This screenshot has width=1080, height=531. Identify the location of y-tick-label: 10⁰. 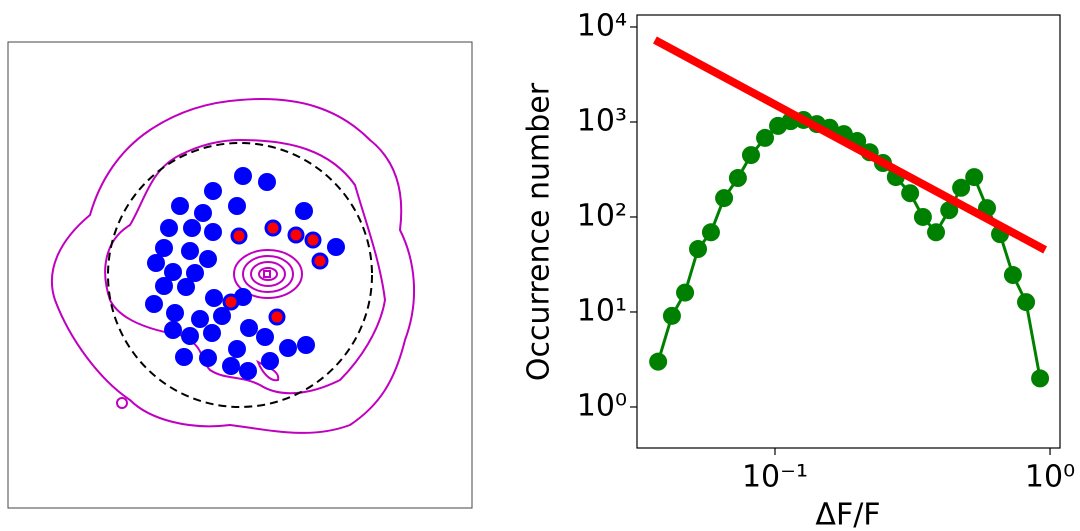
(602, 405).